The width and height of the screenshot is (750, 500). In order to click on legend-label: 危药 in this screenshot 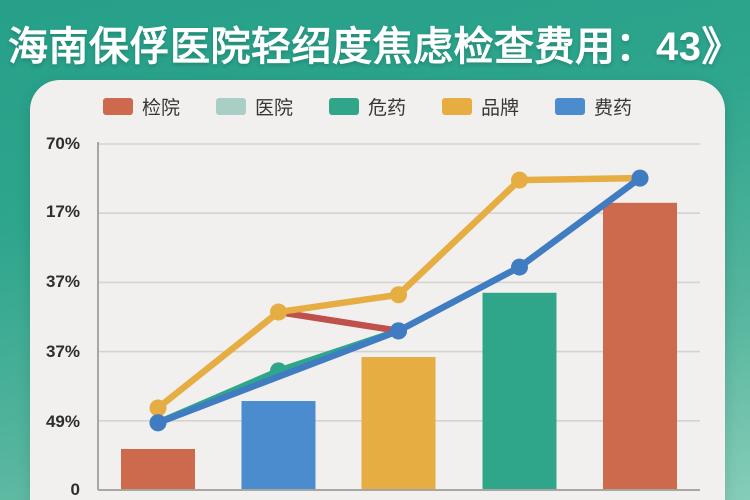, I will do `click(386, 108)`.